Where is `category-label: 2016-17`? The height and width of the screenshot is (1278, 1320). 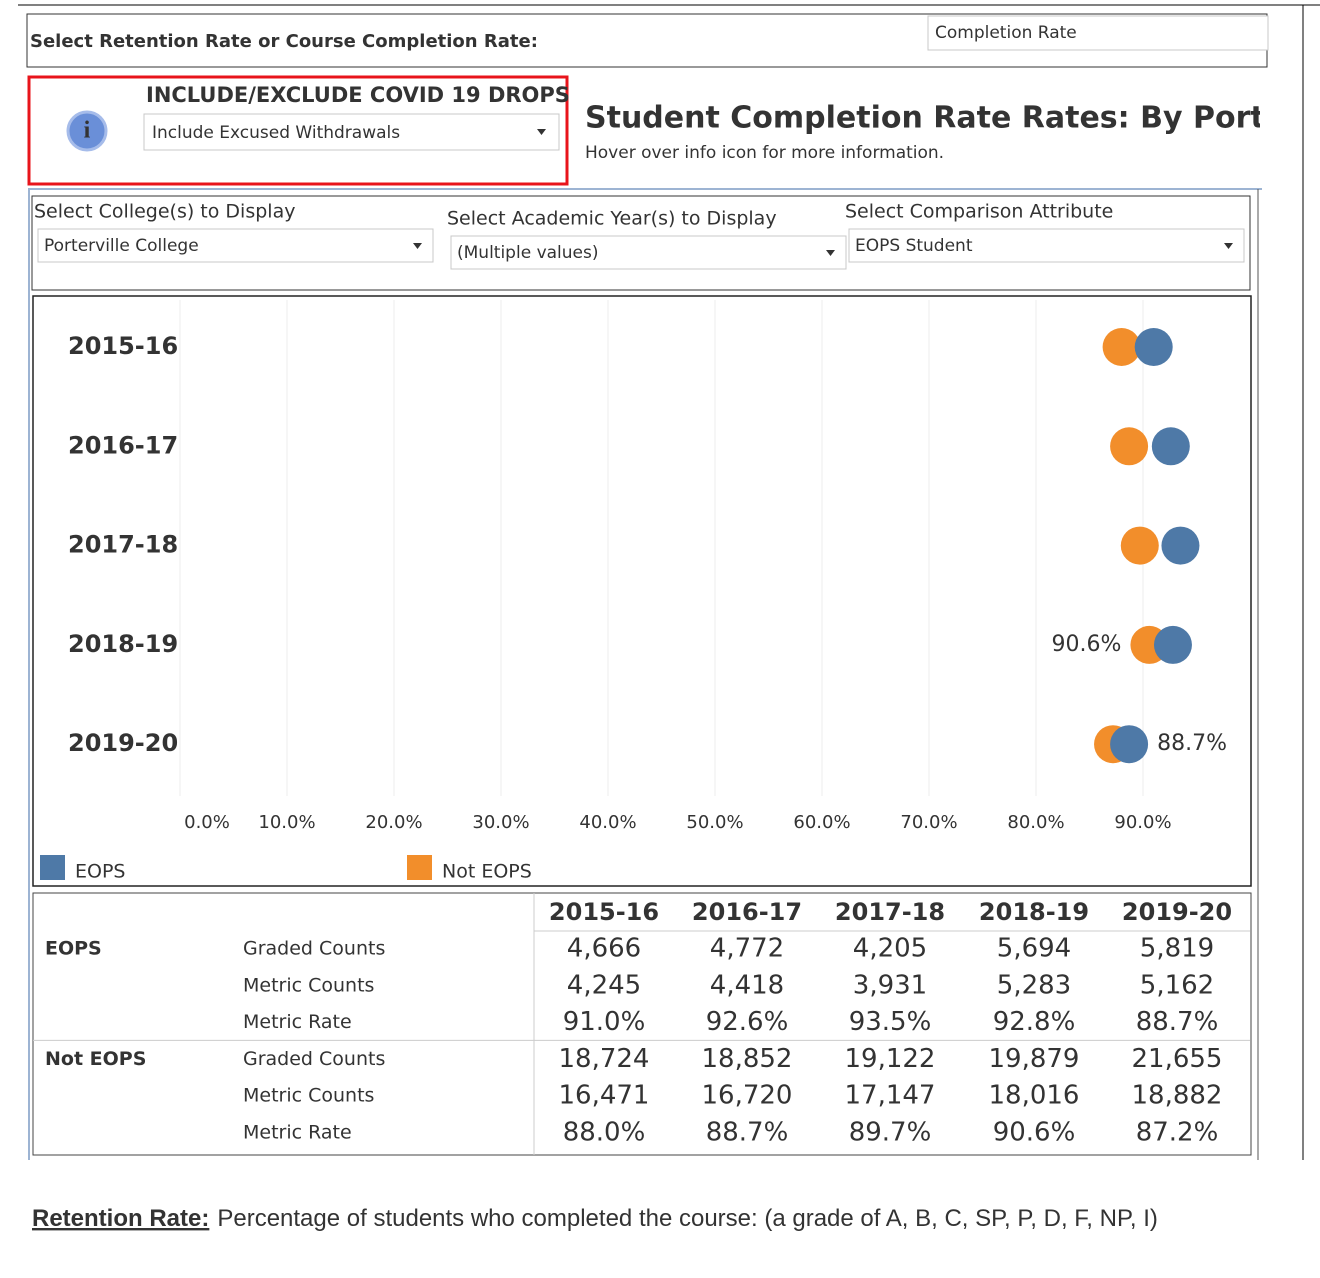 category-label: 2016-17 is located at coordinates (123, 445).